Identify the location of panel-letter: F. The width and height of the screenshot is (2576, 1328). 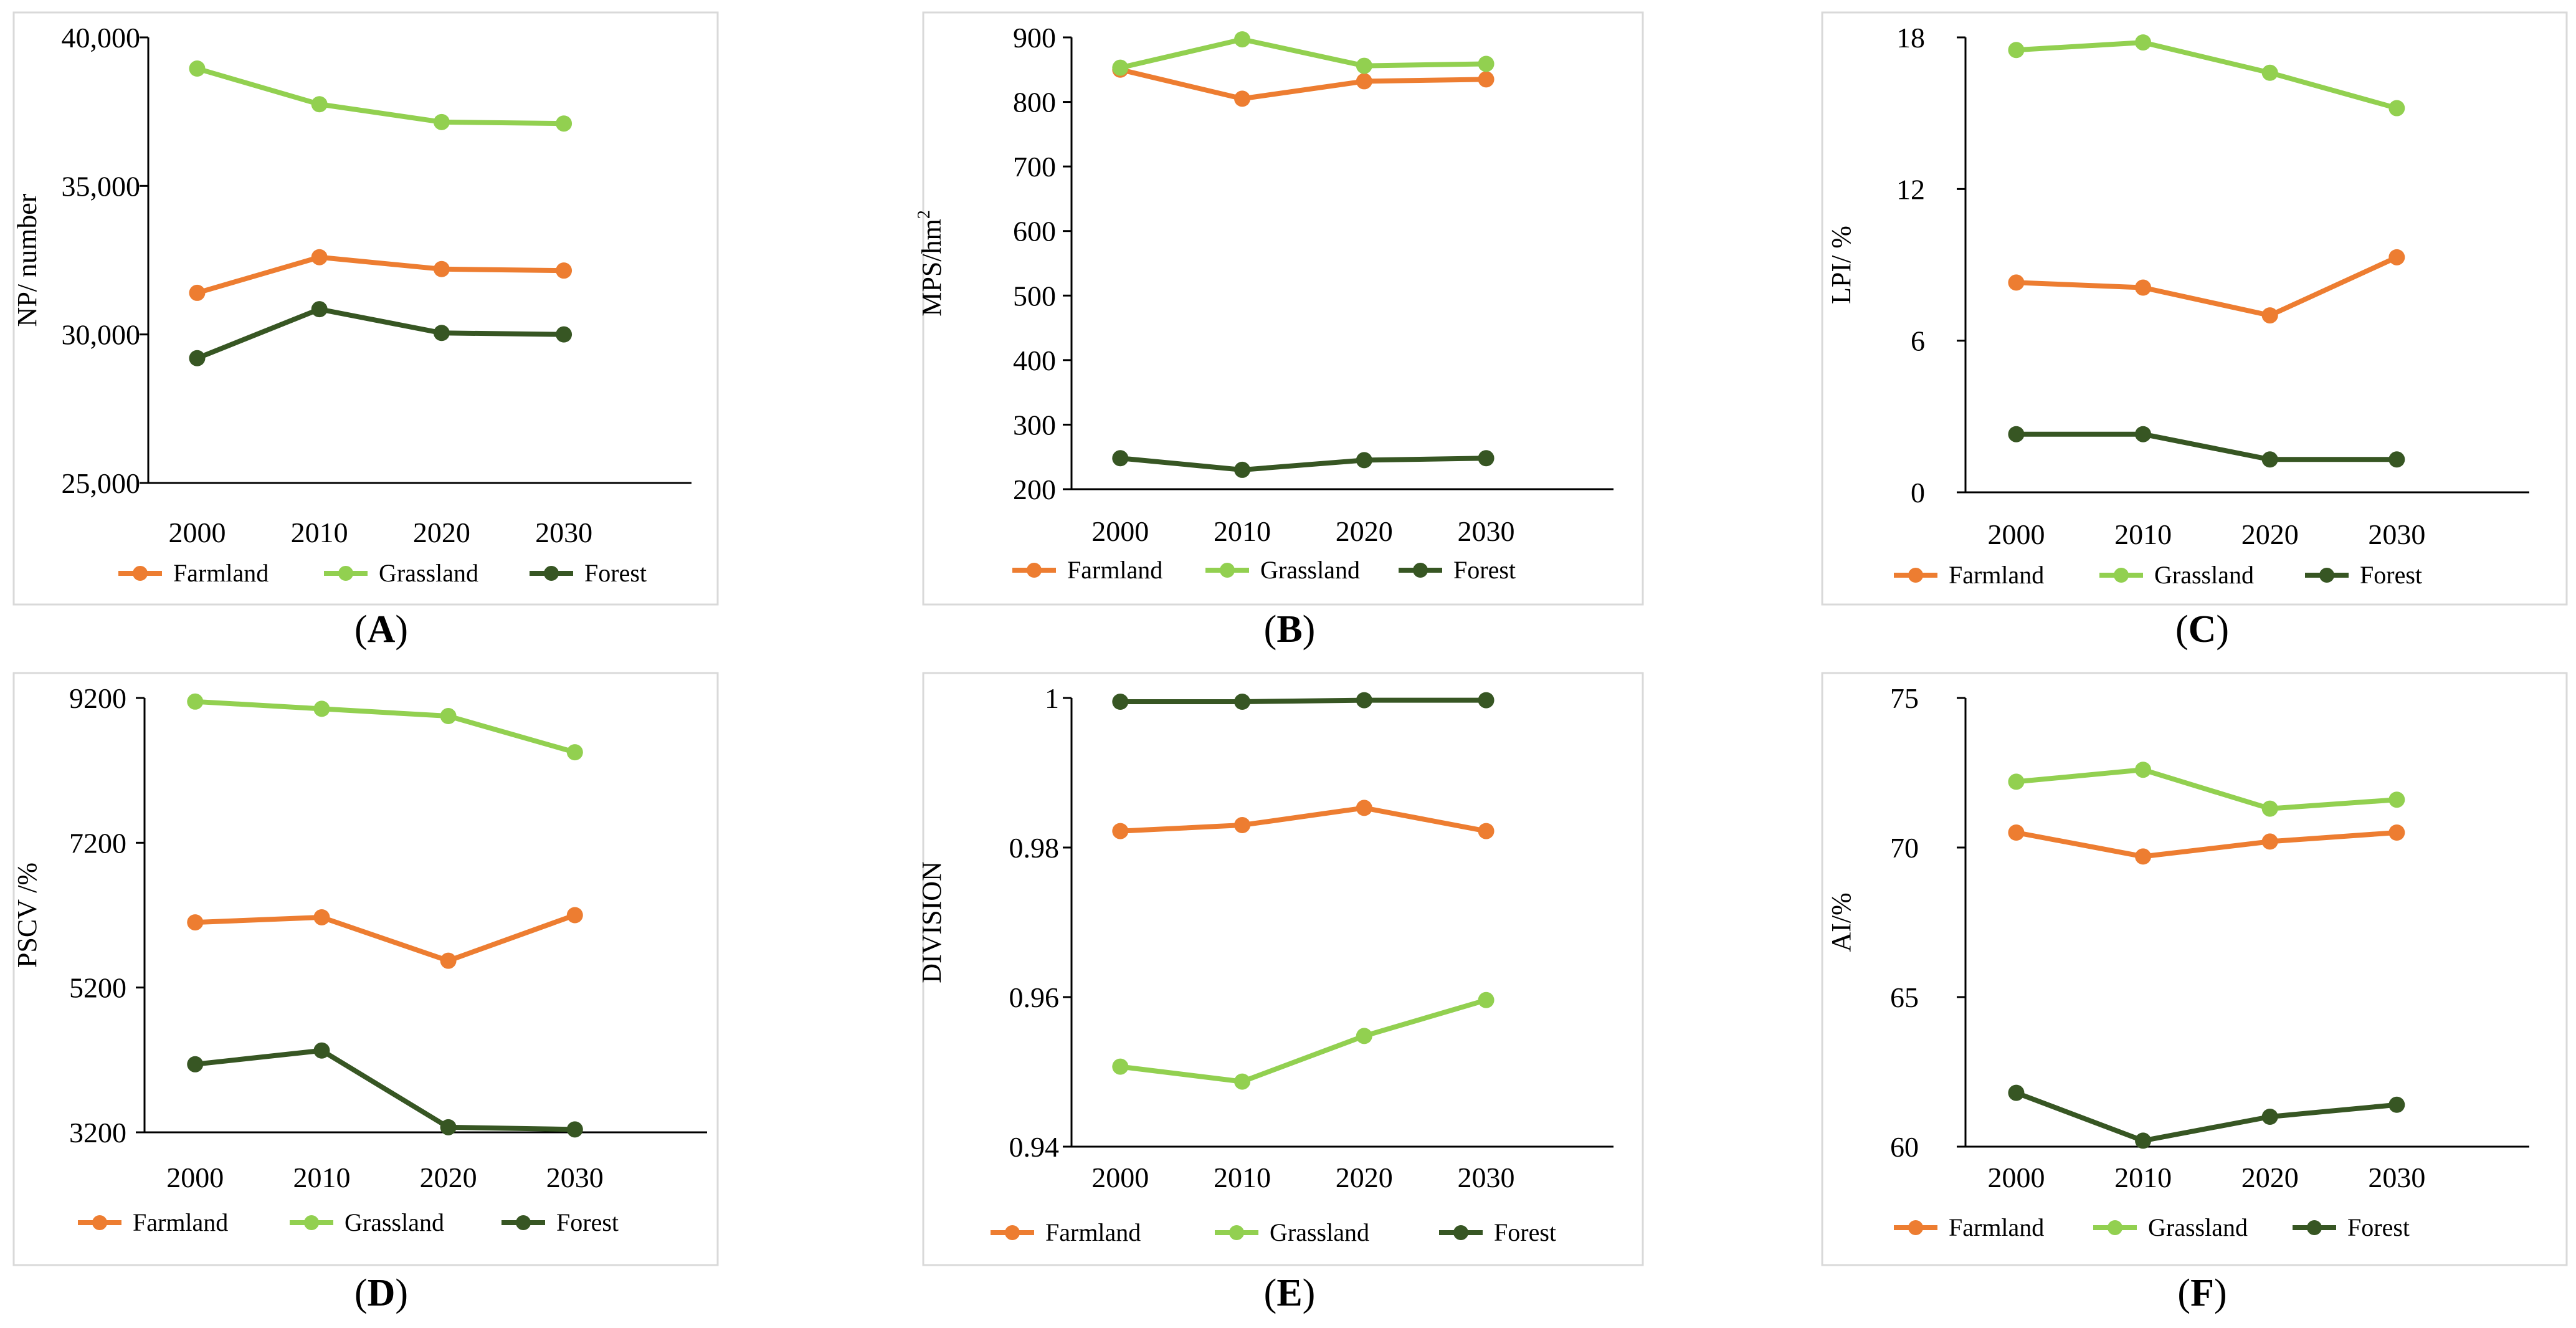
(2202, 1293).